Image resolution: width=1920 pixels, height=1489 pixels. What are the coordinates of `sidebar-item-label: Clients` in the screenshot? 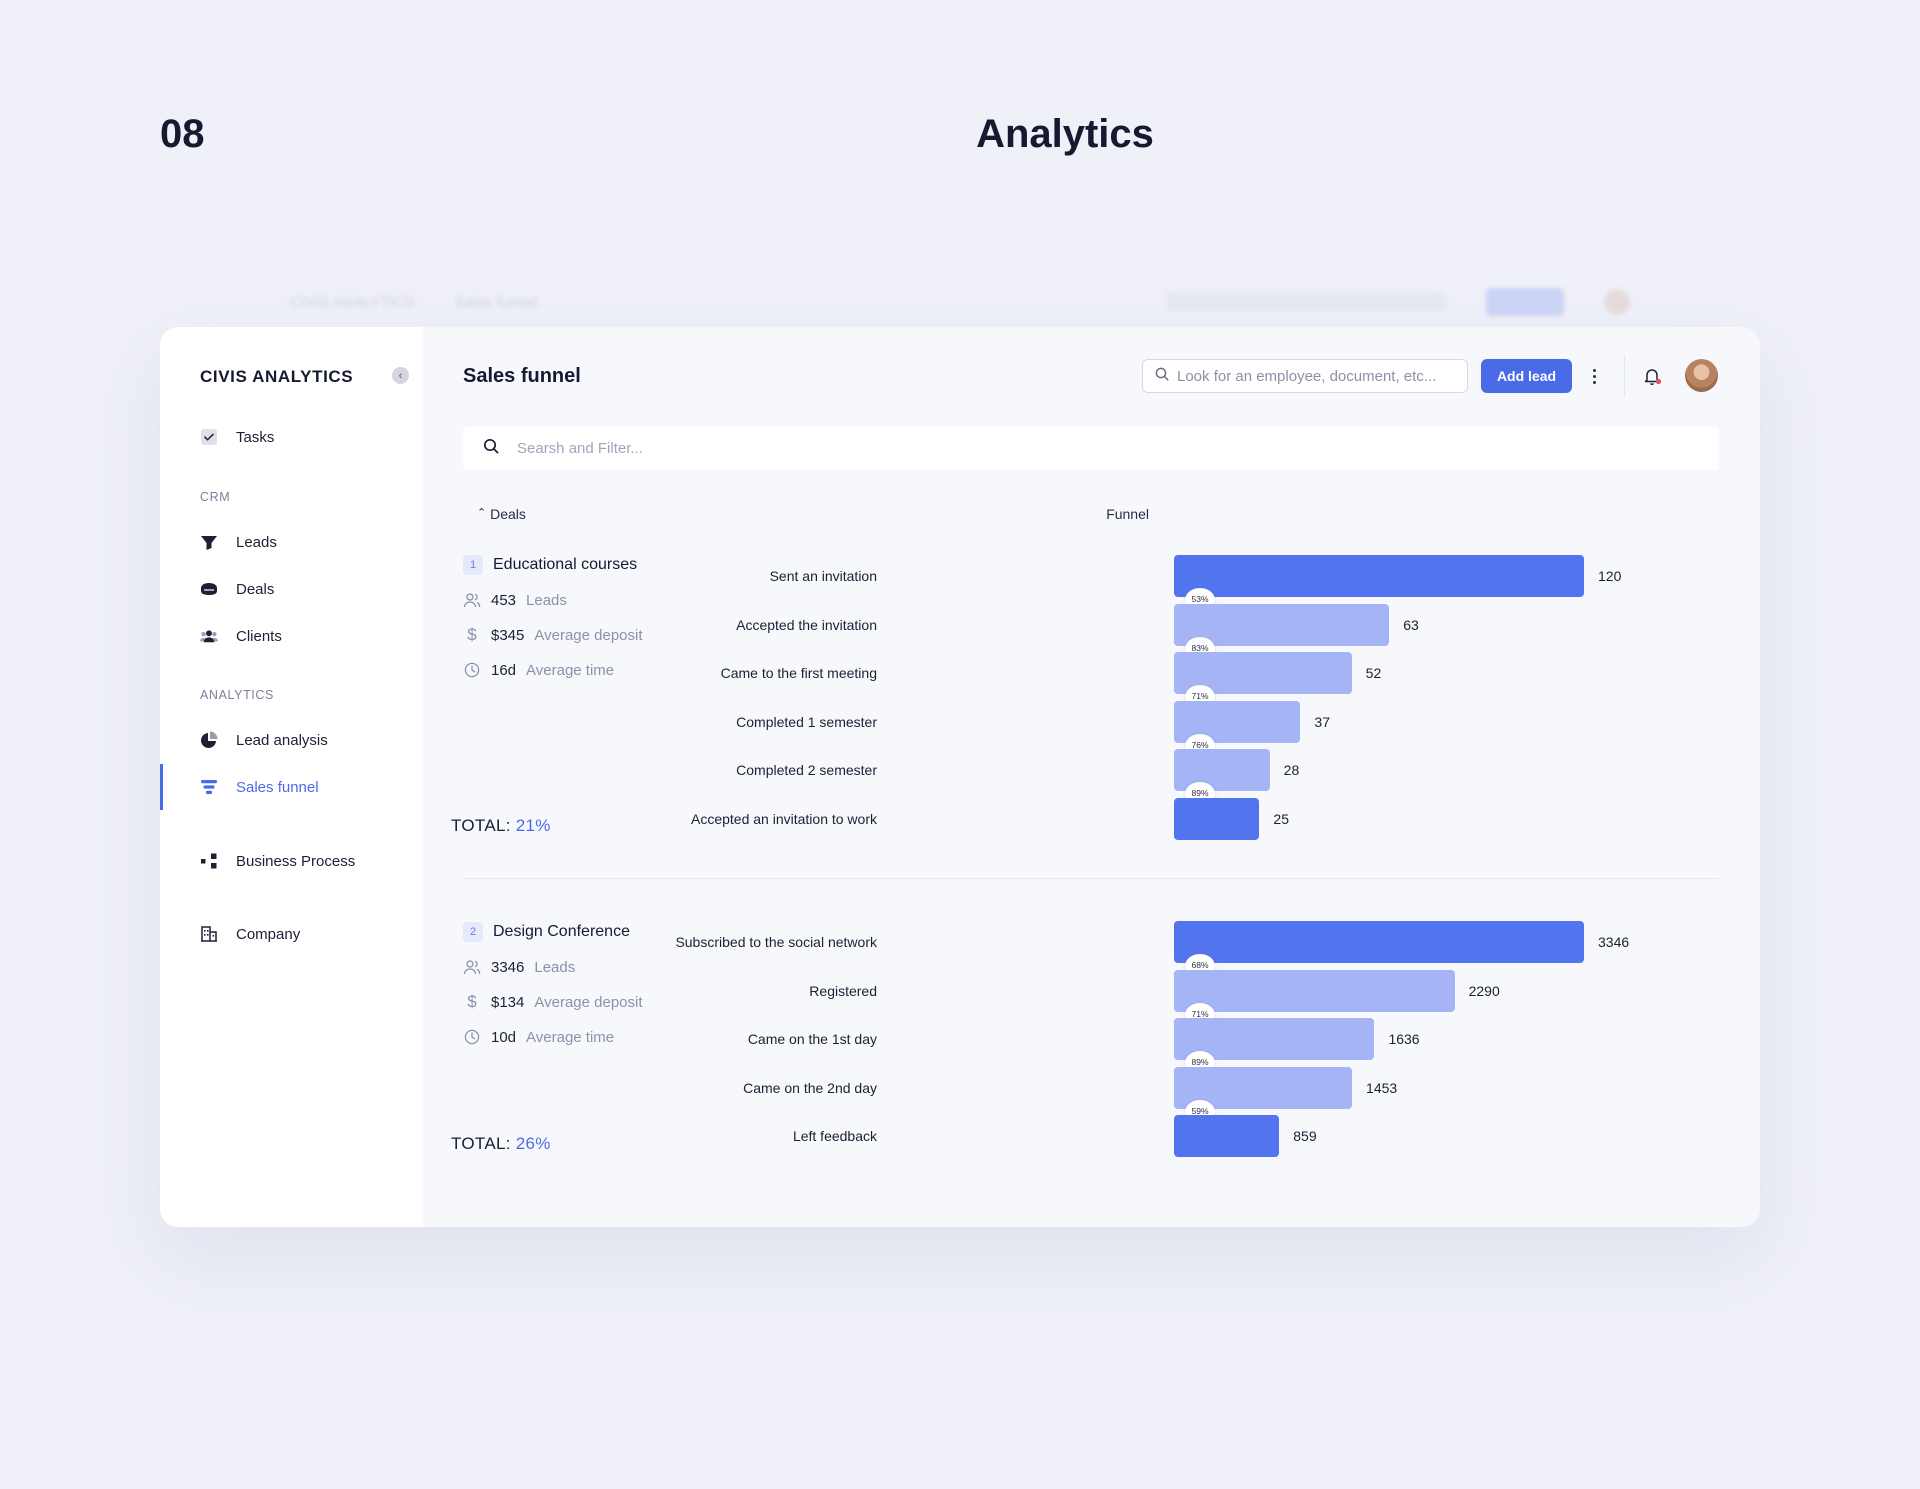 It's located at (259, 636).